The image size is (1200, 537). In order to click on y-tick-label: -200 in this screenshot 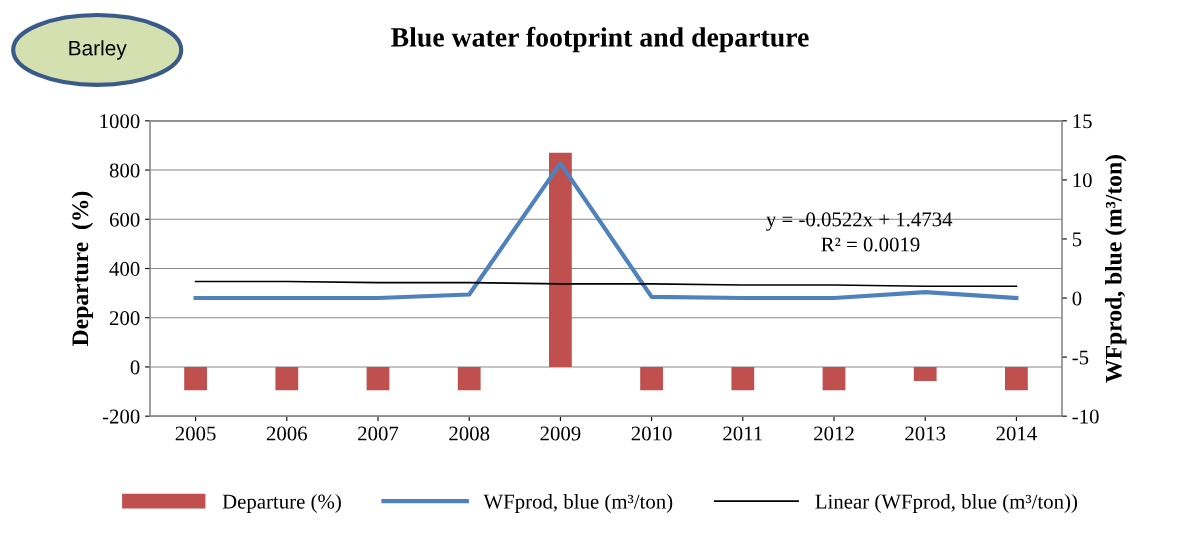, I will do `click(121, 416)`.